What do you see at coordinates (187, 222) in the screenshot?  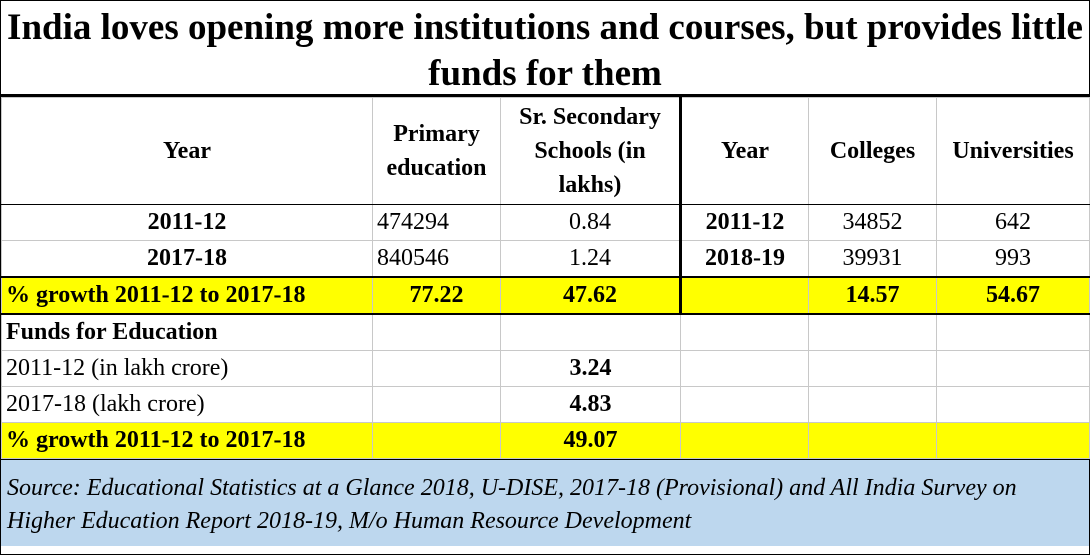 I see `year-left-cell: 2011-12` at bounding box center [187, 222].